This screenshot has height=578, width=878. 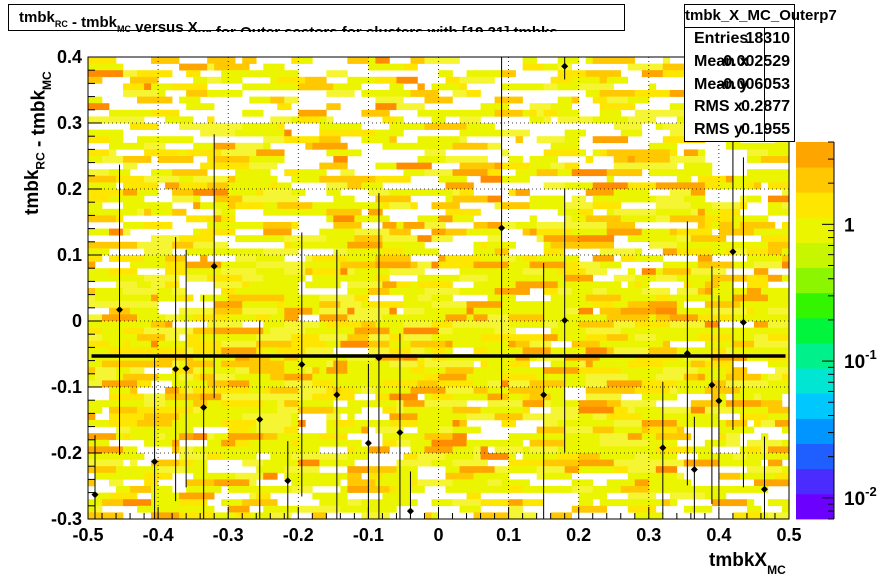 What do you see at coordinates (502, 228) in the screenshot?
I see `profile-point` at bounding box center [502, 228].